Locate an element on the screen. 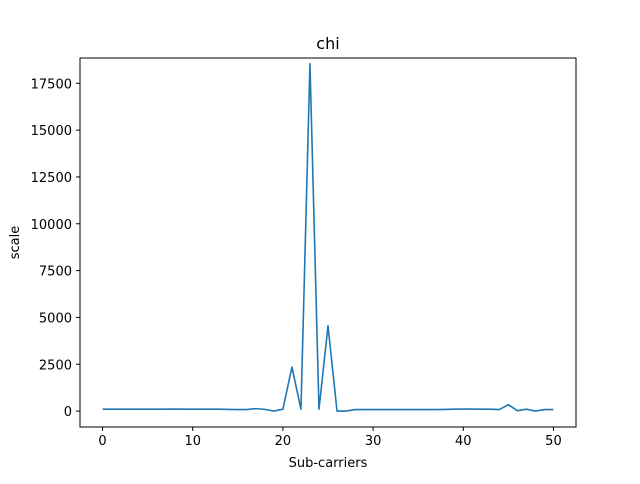 Image resolution: width=640 pixels, height=484 pixels. y-ticks: 0 2500 5000 7500 10000 12500 15000 17500 is located at coordinates (55, 248).